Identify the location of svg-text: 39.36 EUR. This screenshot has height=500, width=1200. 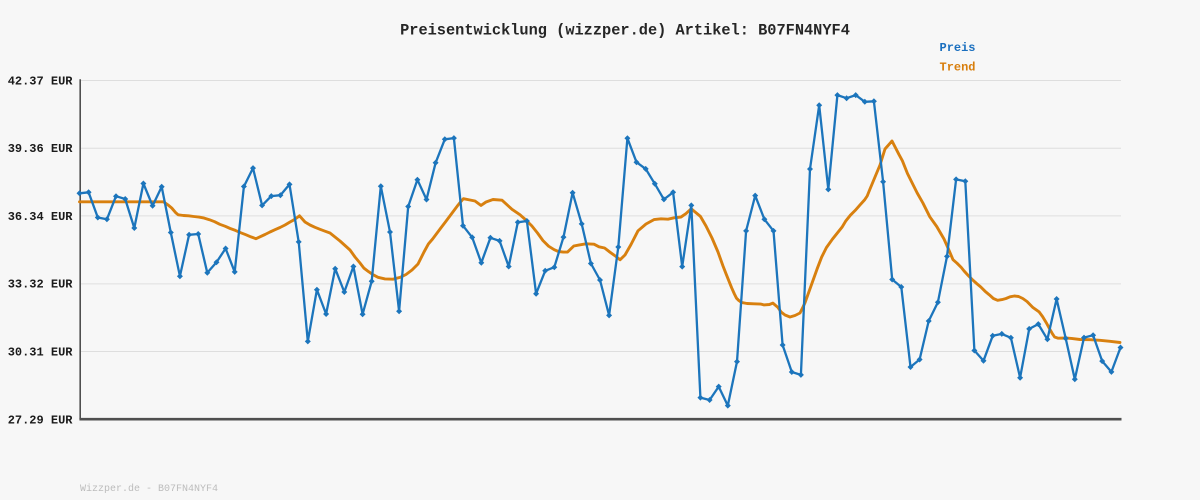
(41, 149).